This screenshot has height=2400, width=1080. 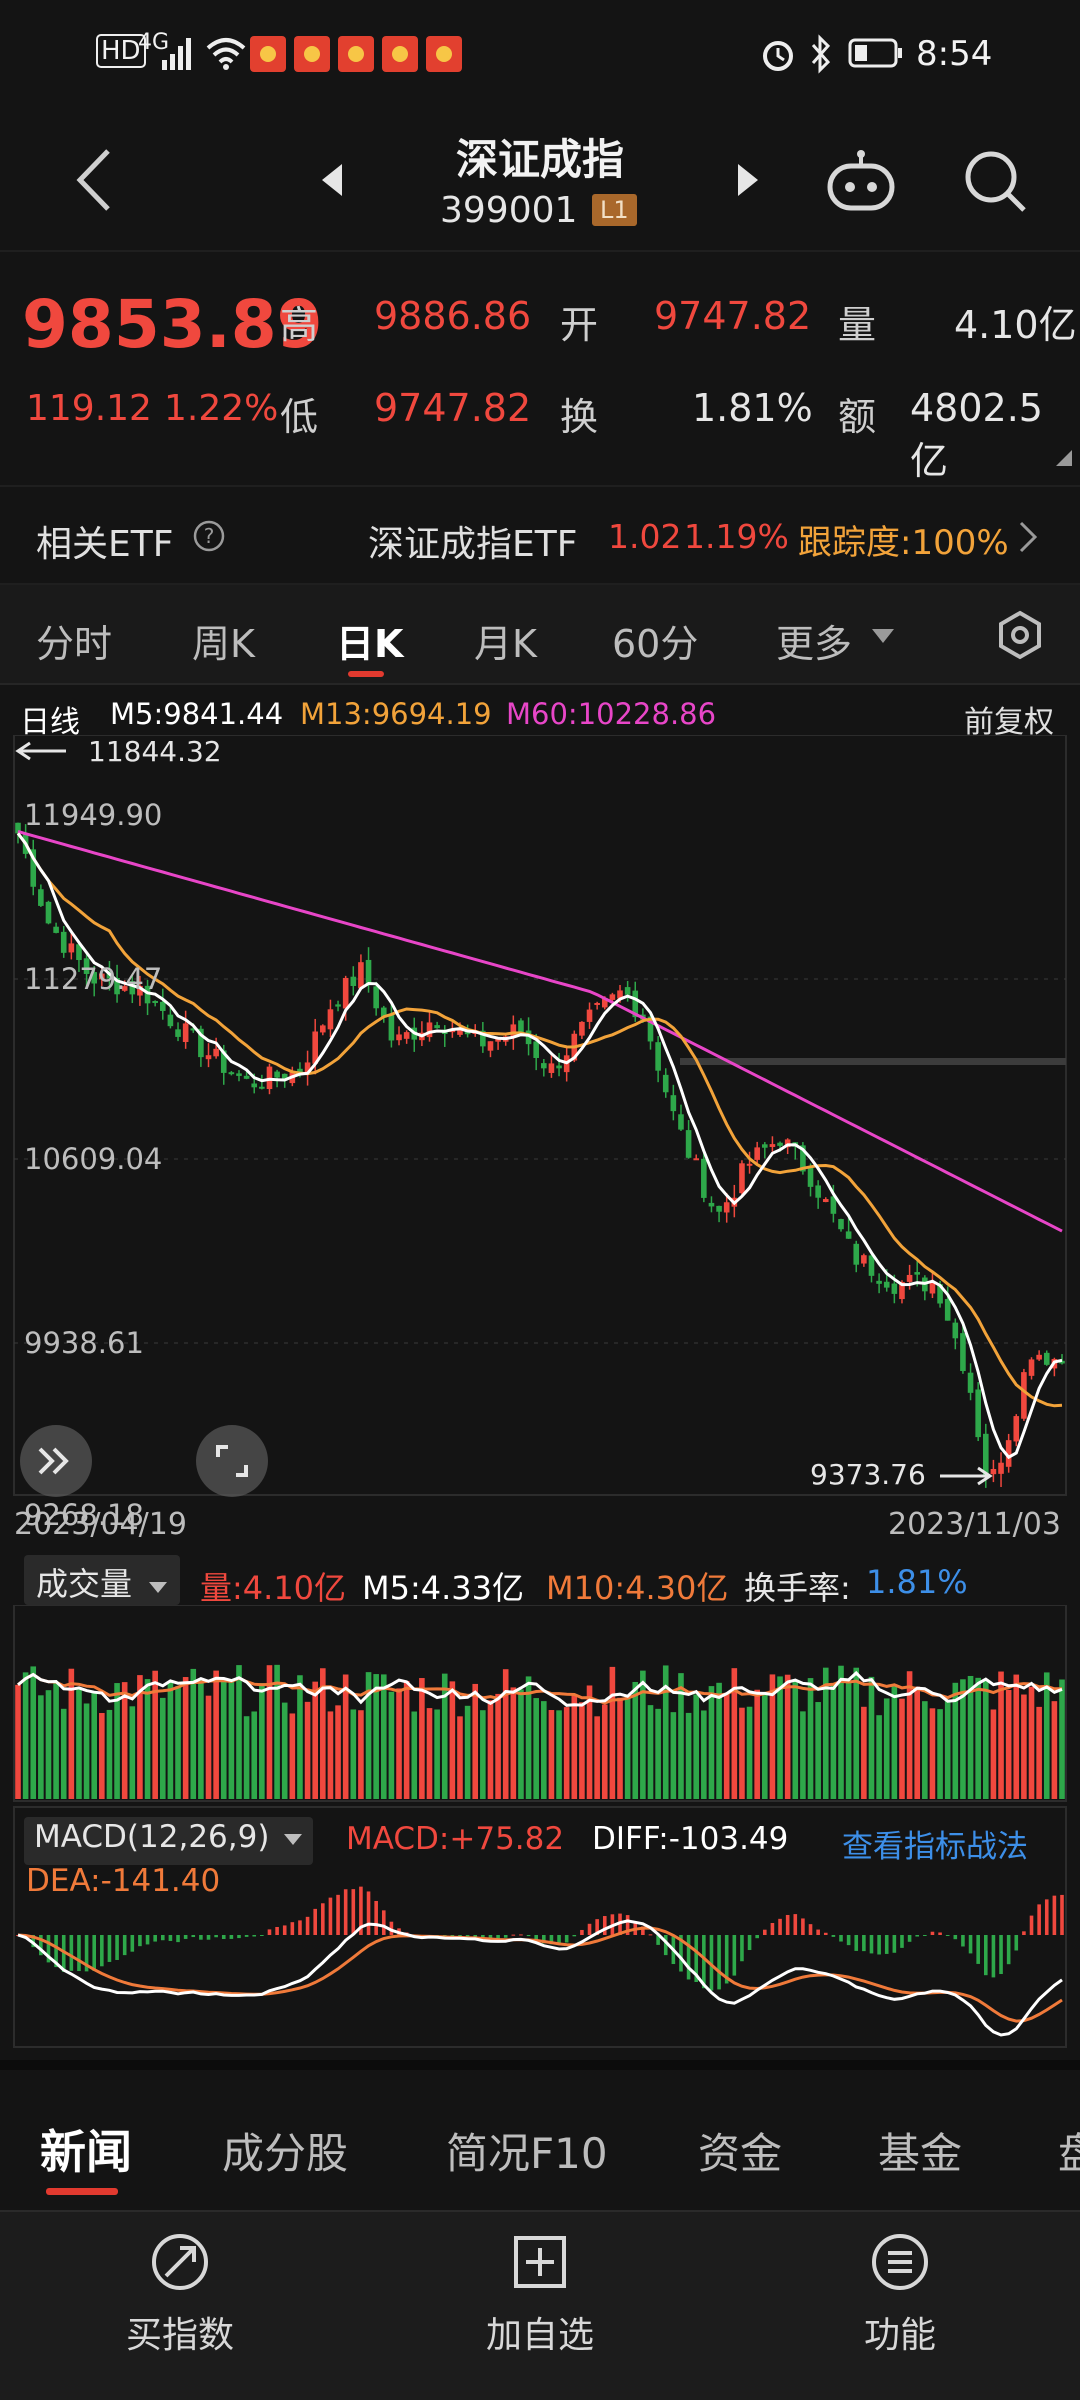 I want to click on functions-button: 功能, so click(x=900, y=2295).